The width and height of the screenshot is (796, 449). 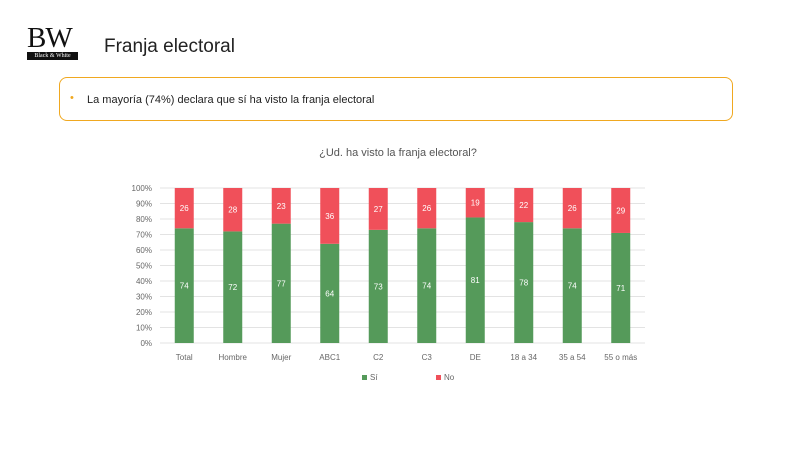 I want to click on page-title: Franja electoral, so click(x=169, y=46).